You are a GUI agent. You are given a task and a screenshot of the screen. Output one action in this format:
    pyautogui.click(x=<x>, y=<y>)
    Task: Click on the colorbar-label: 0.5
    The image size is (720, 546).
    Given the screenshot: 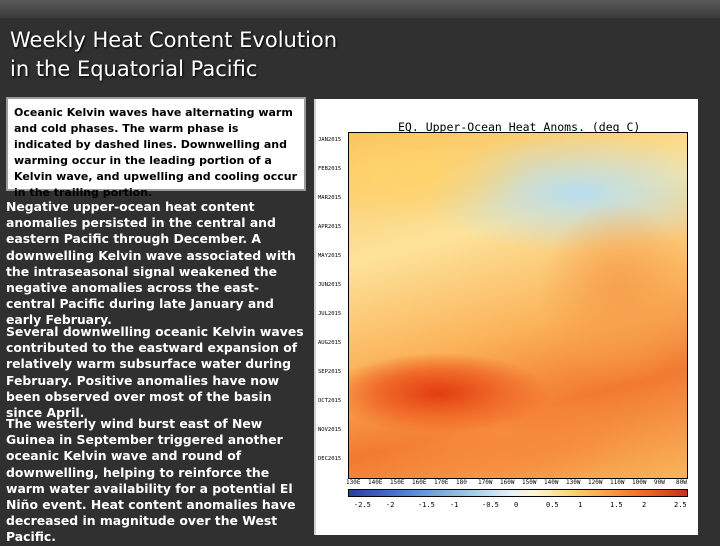 What is the action you would take?
    pyautogui.click(x=552, y=505)
    